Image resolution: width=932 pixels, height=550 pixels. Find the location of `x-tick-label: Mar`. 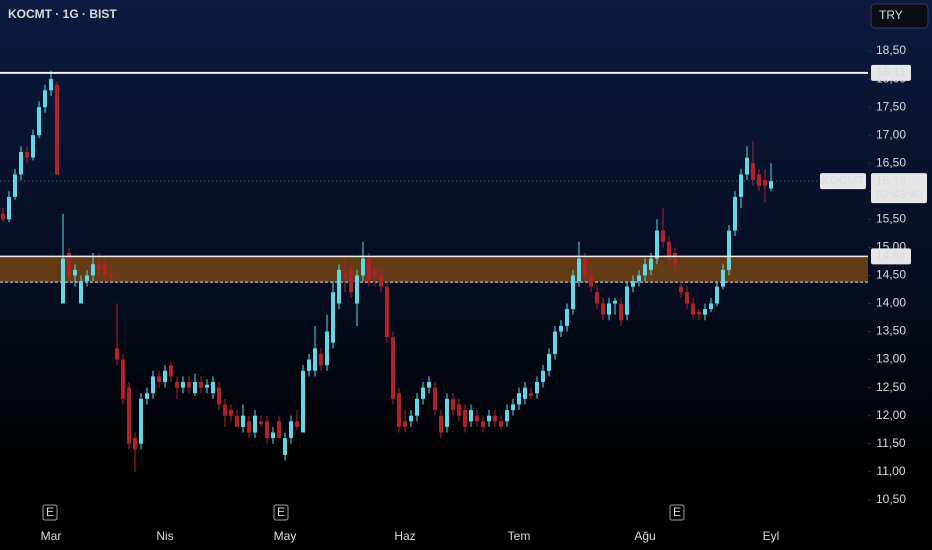

x-tick-label: Mar is located at coordinates (51, 536).